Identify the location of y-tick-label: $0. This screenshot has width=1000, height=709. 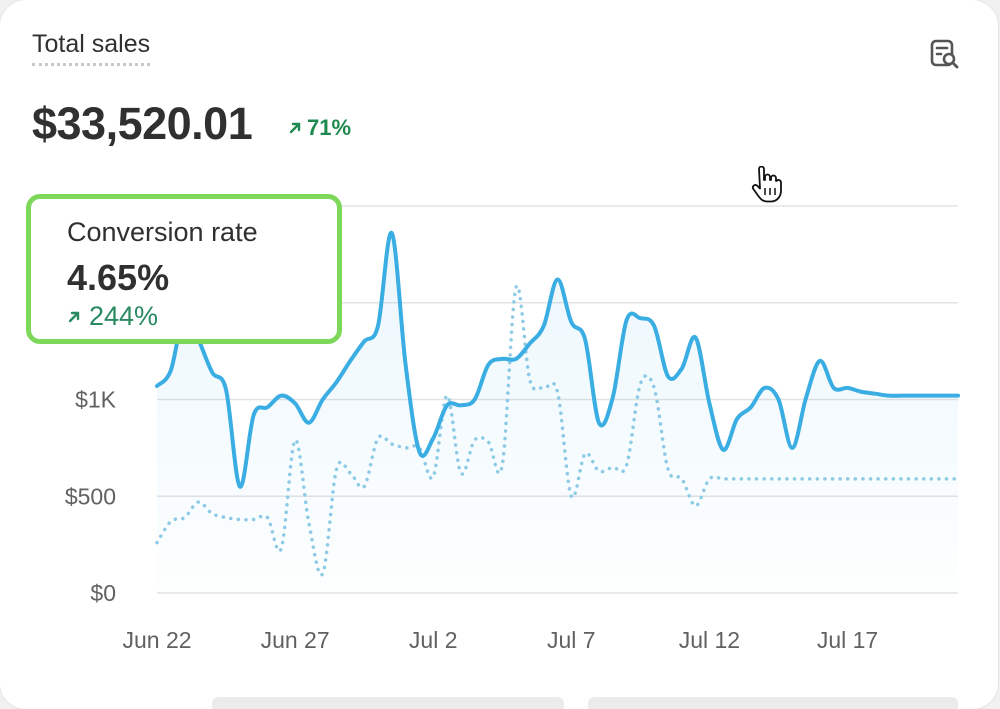
(103, 593).